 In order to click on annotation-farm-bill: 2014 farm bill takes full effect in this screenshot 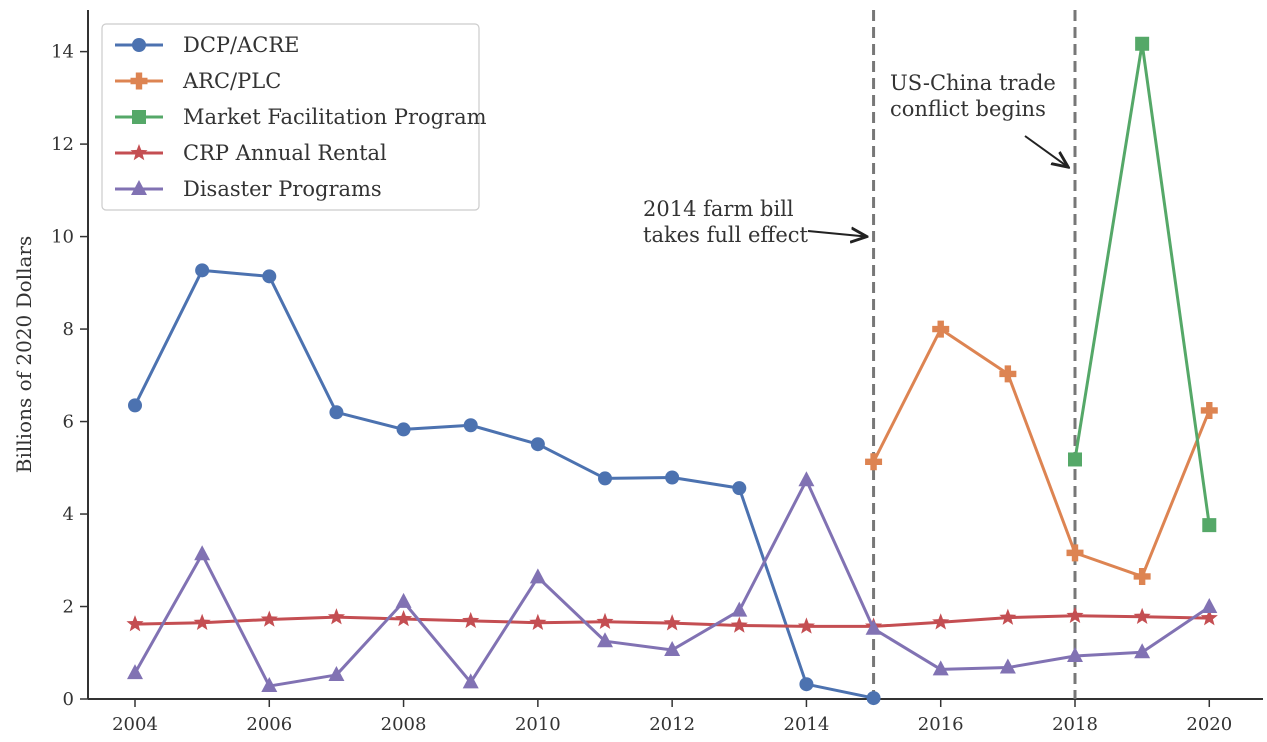, I will do `click(726, 222)`.